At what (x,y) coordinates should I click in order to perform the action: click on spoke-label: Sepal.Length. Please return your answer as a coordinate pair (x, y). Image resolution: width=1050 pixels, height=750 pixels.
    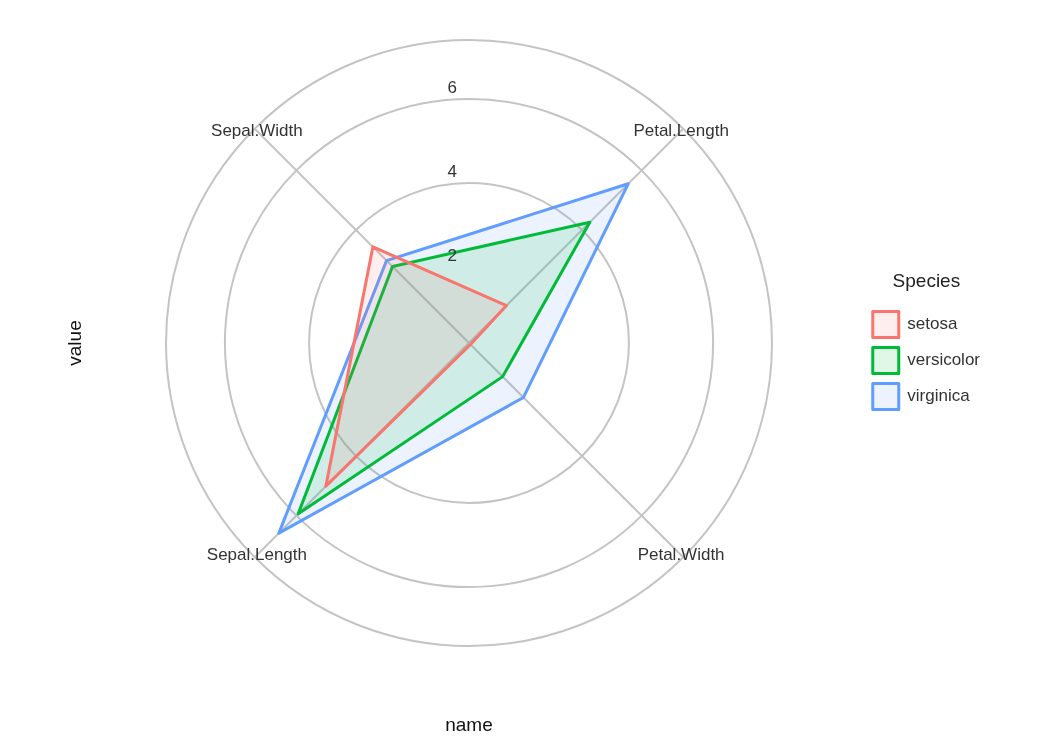
    Looking at the image, I should click on (256, 554).